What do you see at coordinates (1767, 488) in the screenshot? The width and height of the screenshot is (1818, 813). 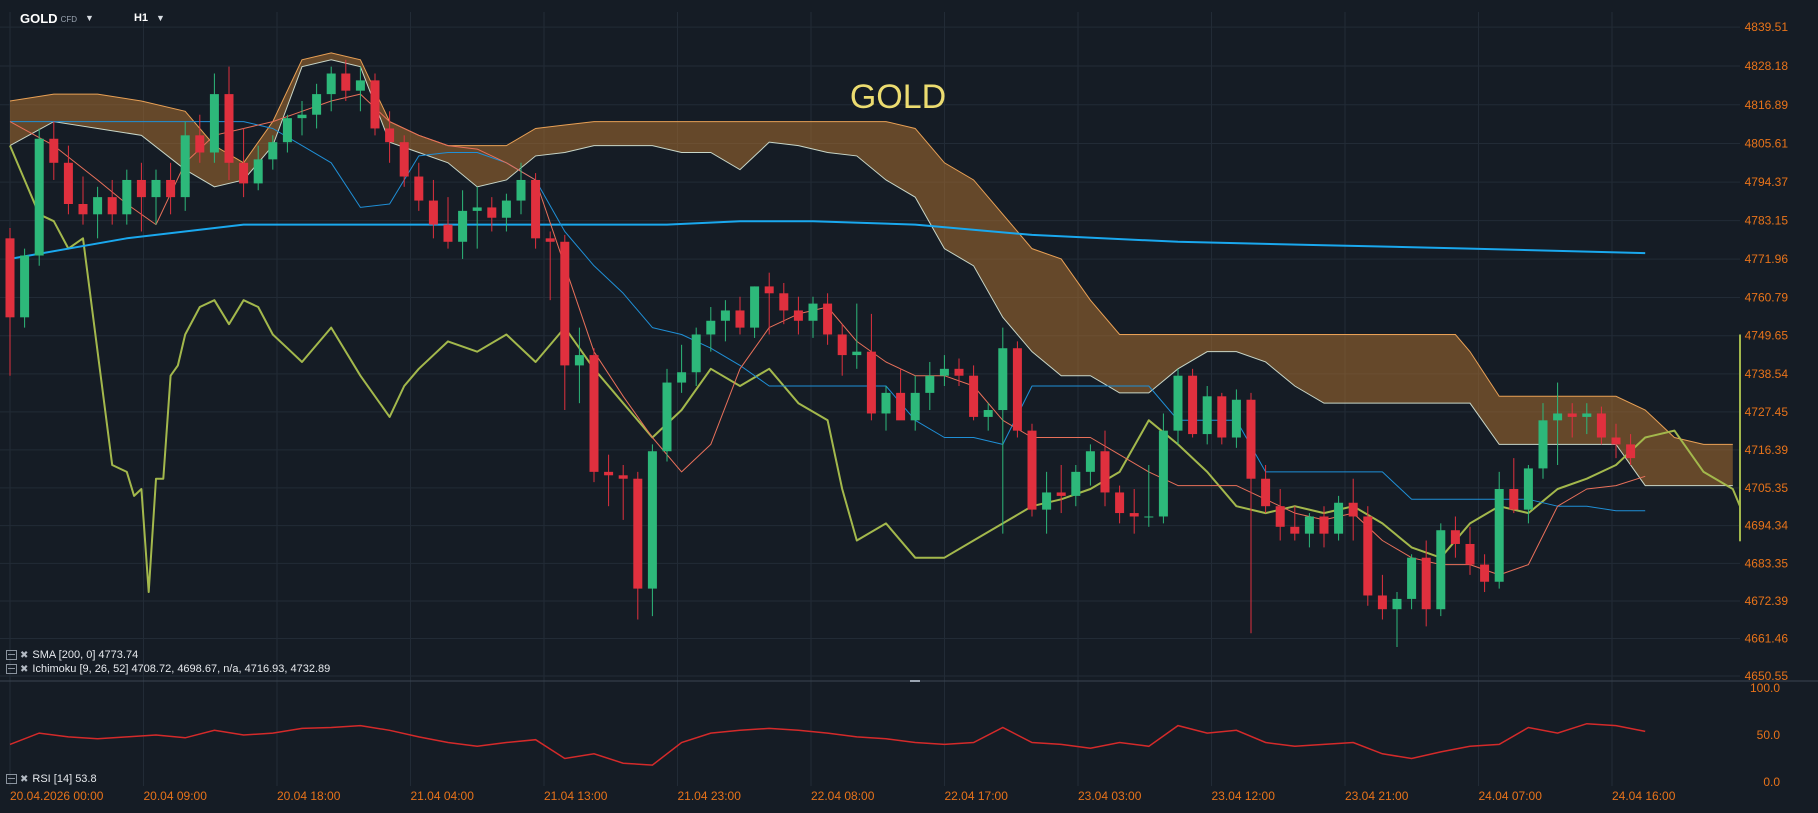 I see `price-tick-label: 4705.35` at bounding box center [1767, 488].